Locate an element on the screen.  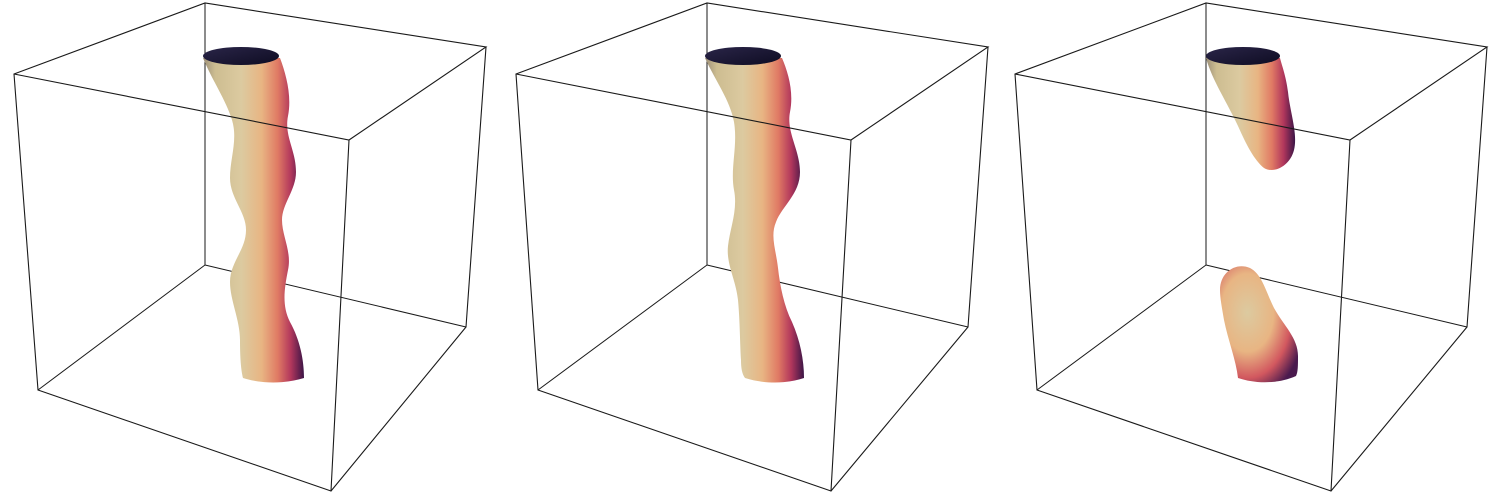
panel-2-tube-body is located at coordinates (754, 220).